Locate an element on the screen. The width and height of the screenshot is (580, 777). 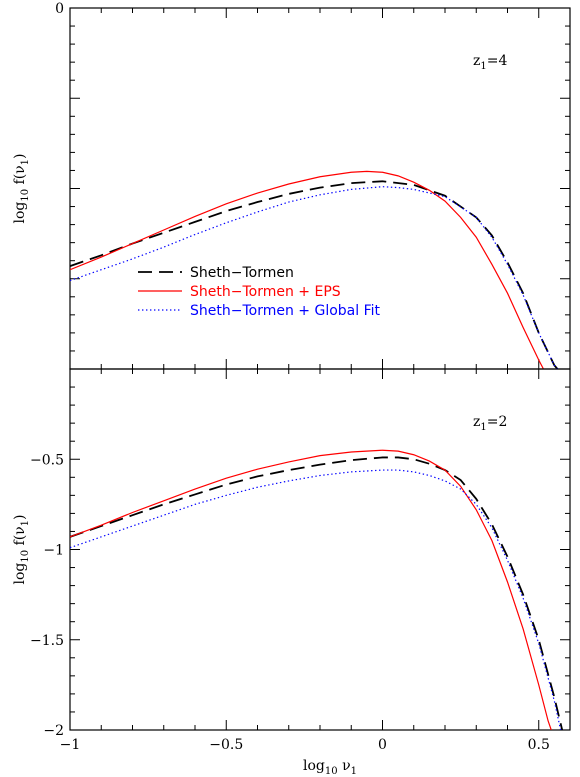
x-tick-label: −1 is located at coordinates (70, 745).